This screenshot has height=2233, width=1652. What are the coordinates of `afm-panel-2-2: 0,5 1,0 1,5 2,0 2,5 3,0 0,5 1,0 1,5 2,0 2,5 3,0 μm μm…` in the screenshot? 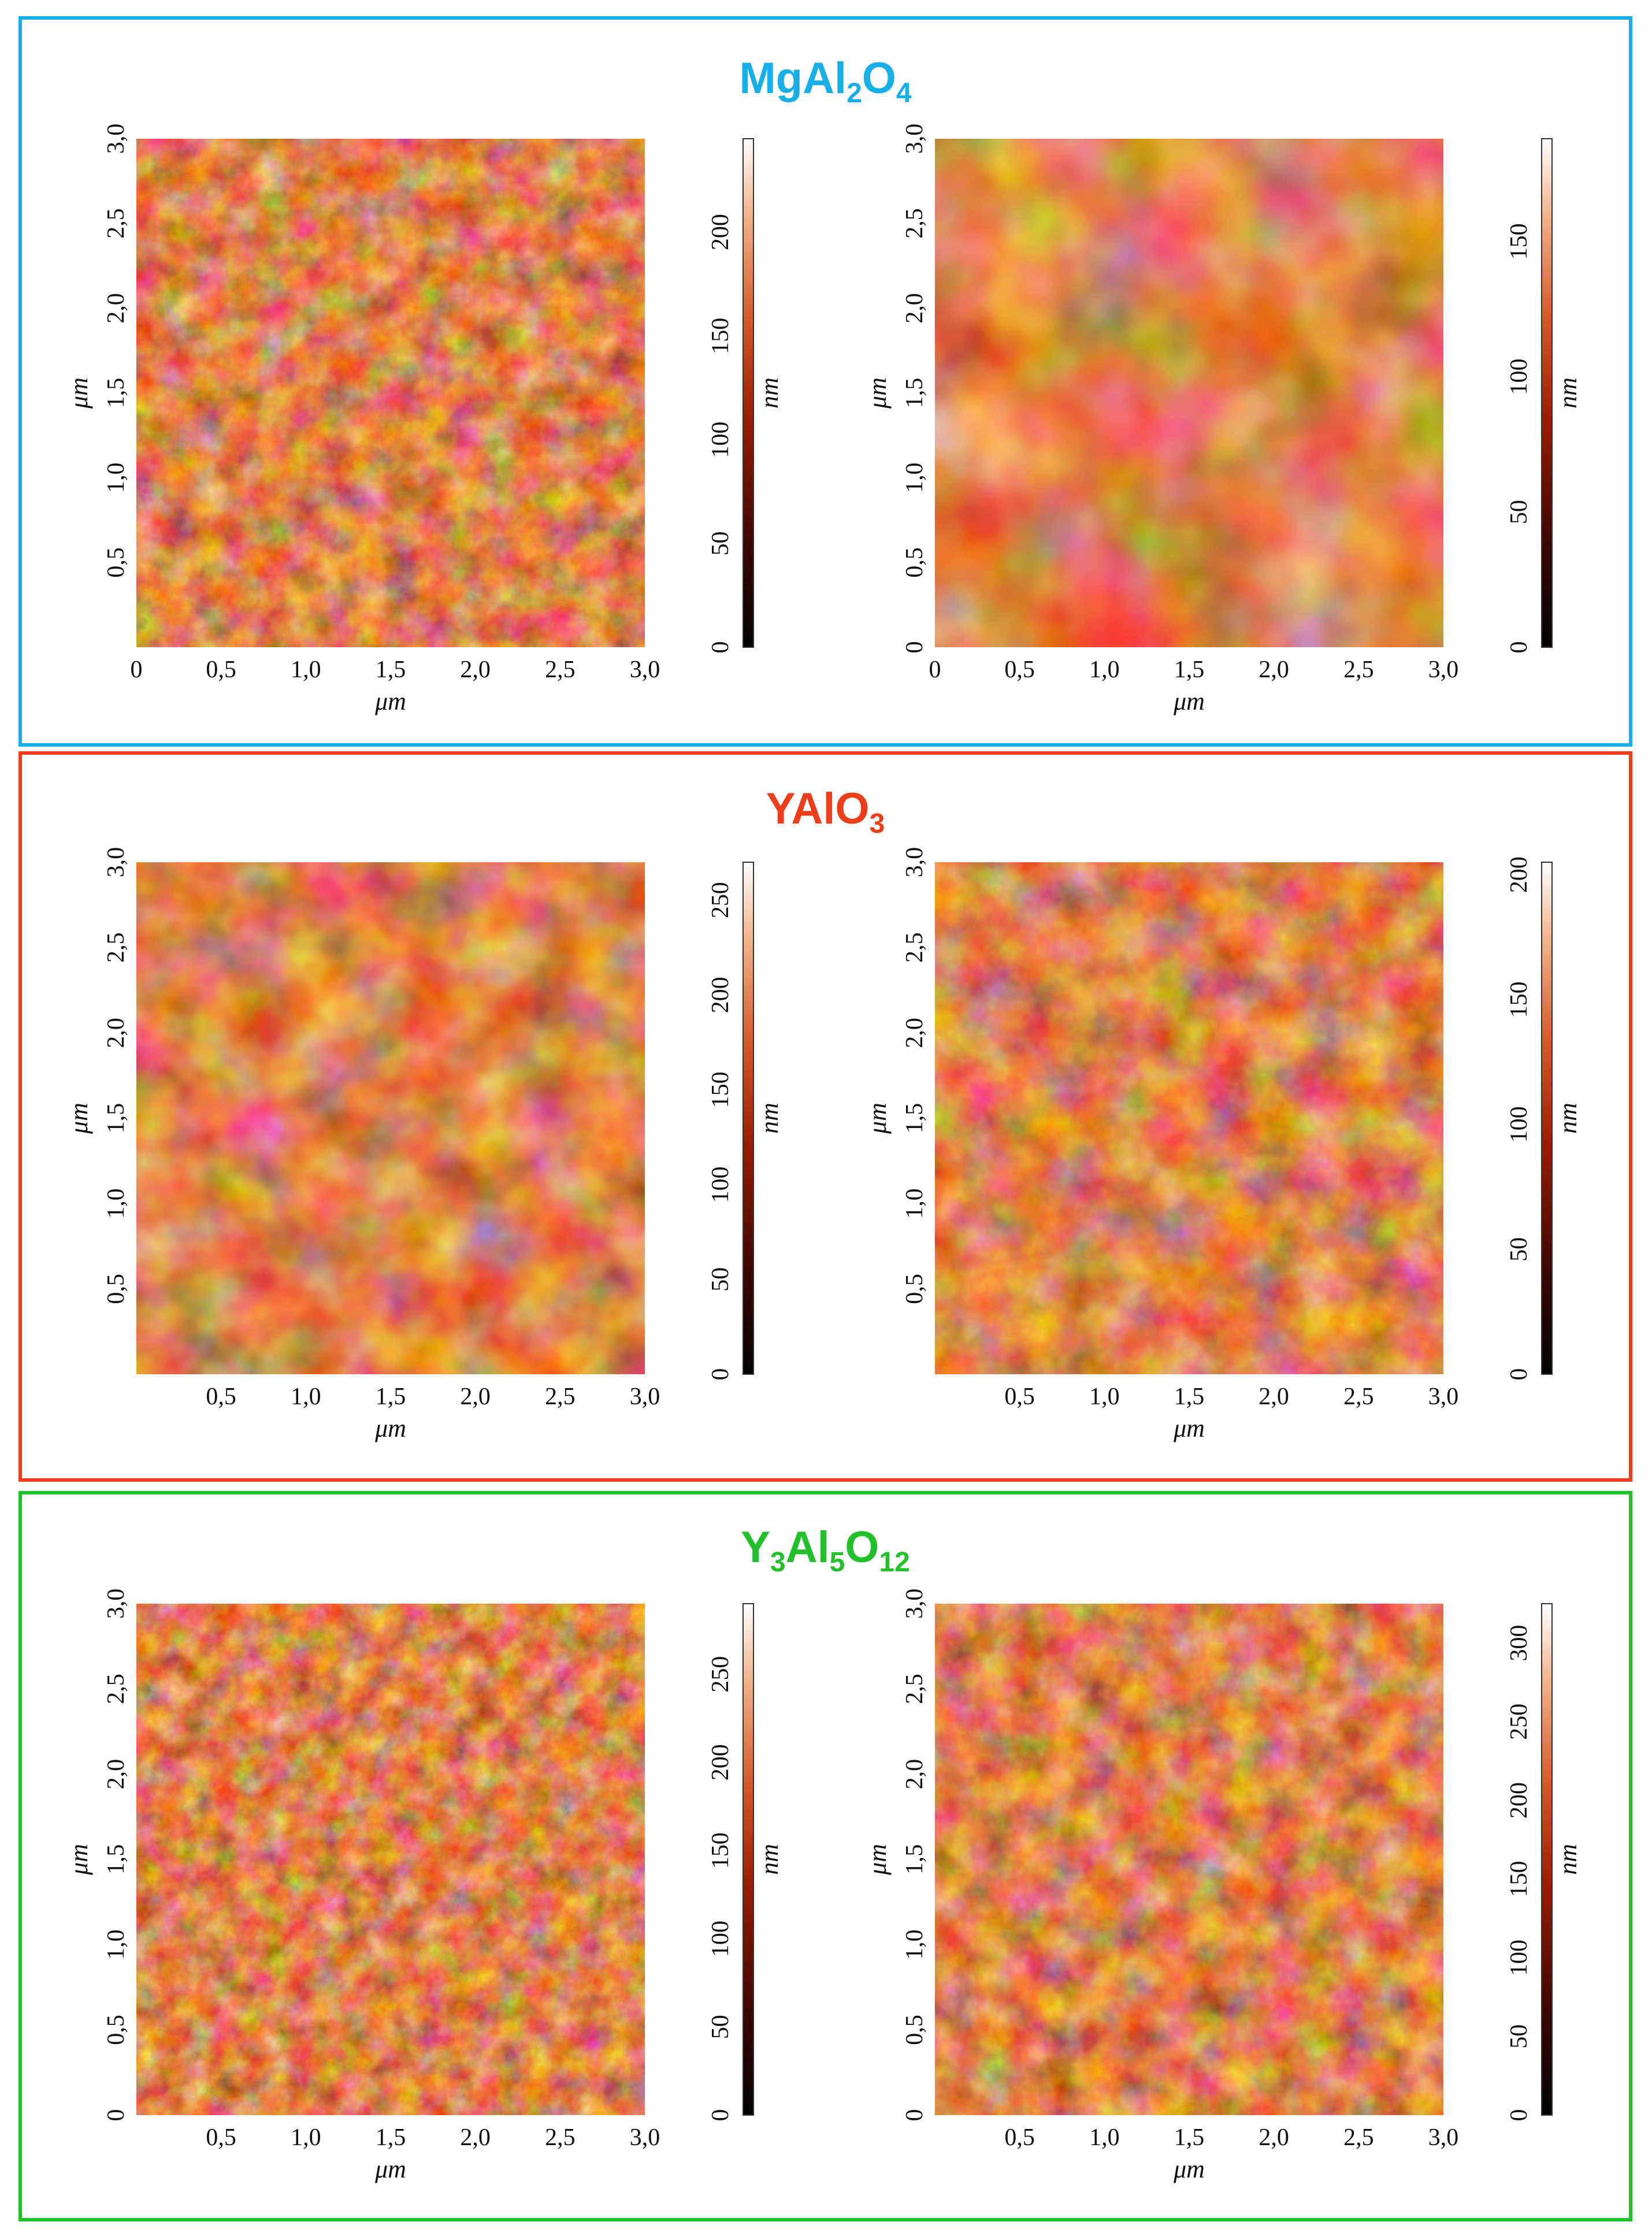 It's located at (1222, 1144).